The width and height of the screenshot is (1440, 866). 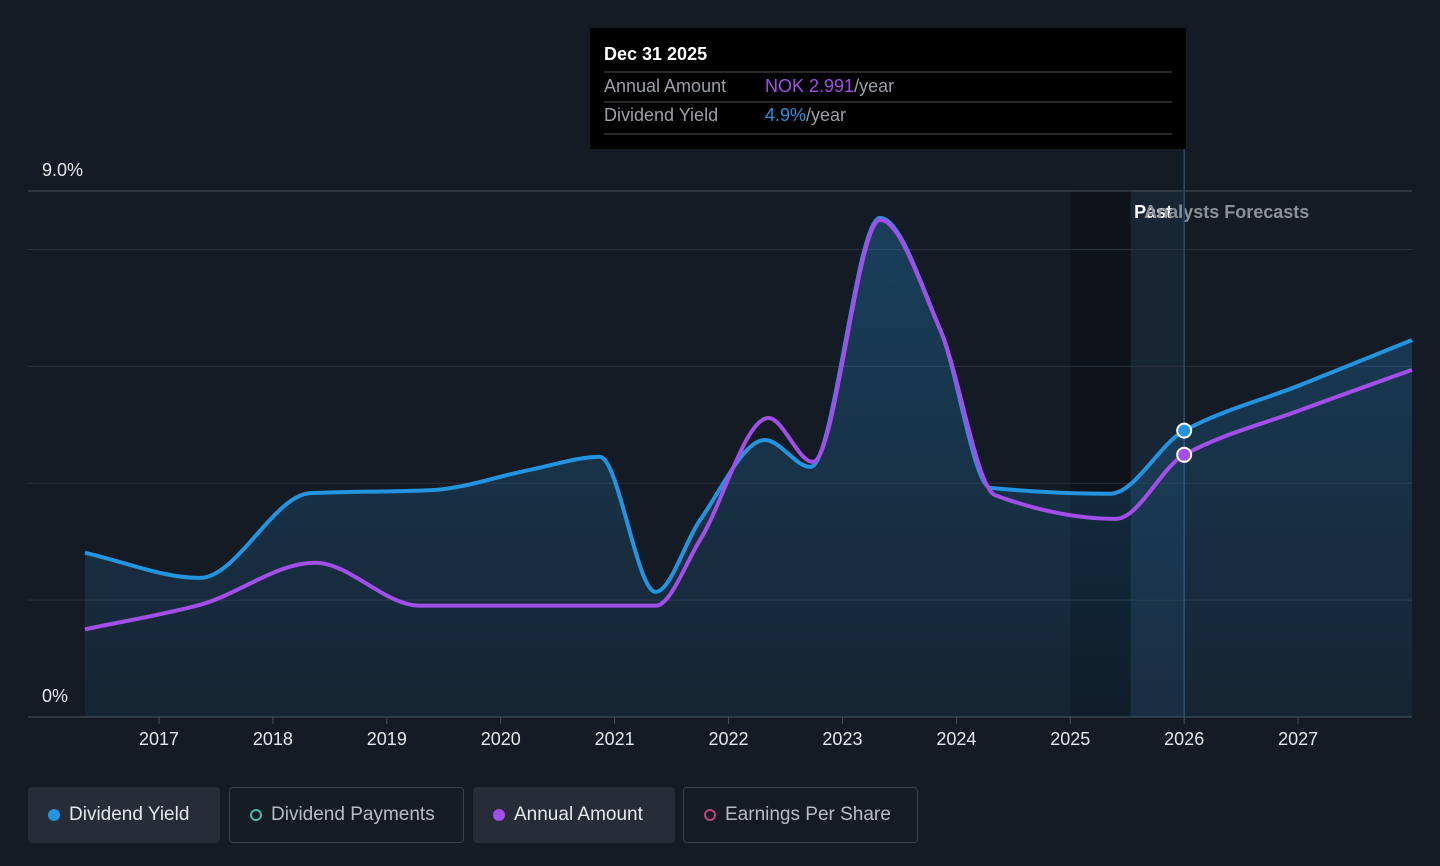 What do you see at coordinates (55, 696) in the screenshot?
I see `y-tick-label: 0%` at bounding box center [55, 696].